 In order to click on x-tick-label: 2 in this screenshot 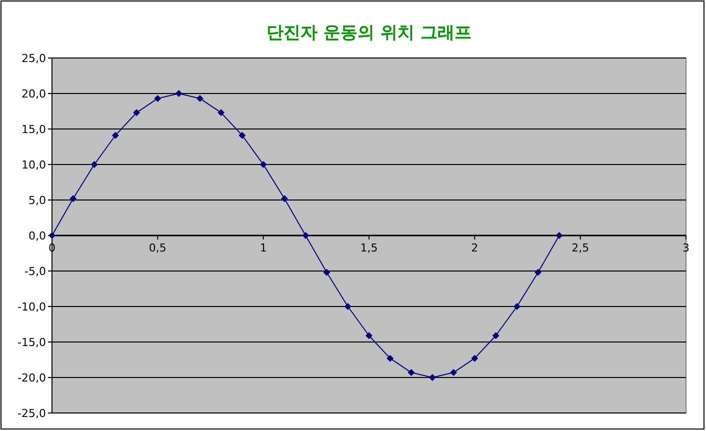, I will do `click(474, 248)`.